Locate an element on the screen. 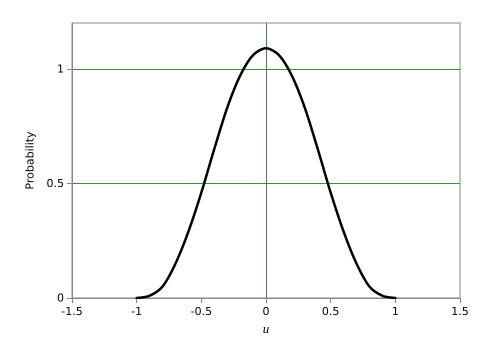 Image resolution: width=492 pixels, height=362 pixels. y-tick-label: 1 is located at coordinates (60, 69).